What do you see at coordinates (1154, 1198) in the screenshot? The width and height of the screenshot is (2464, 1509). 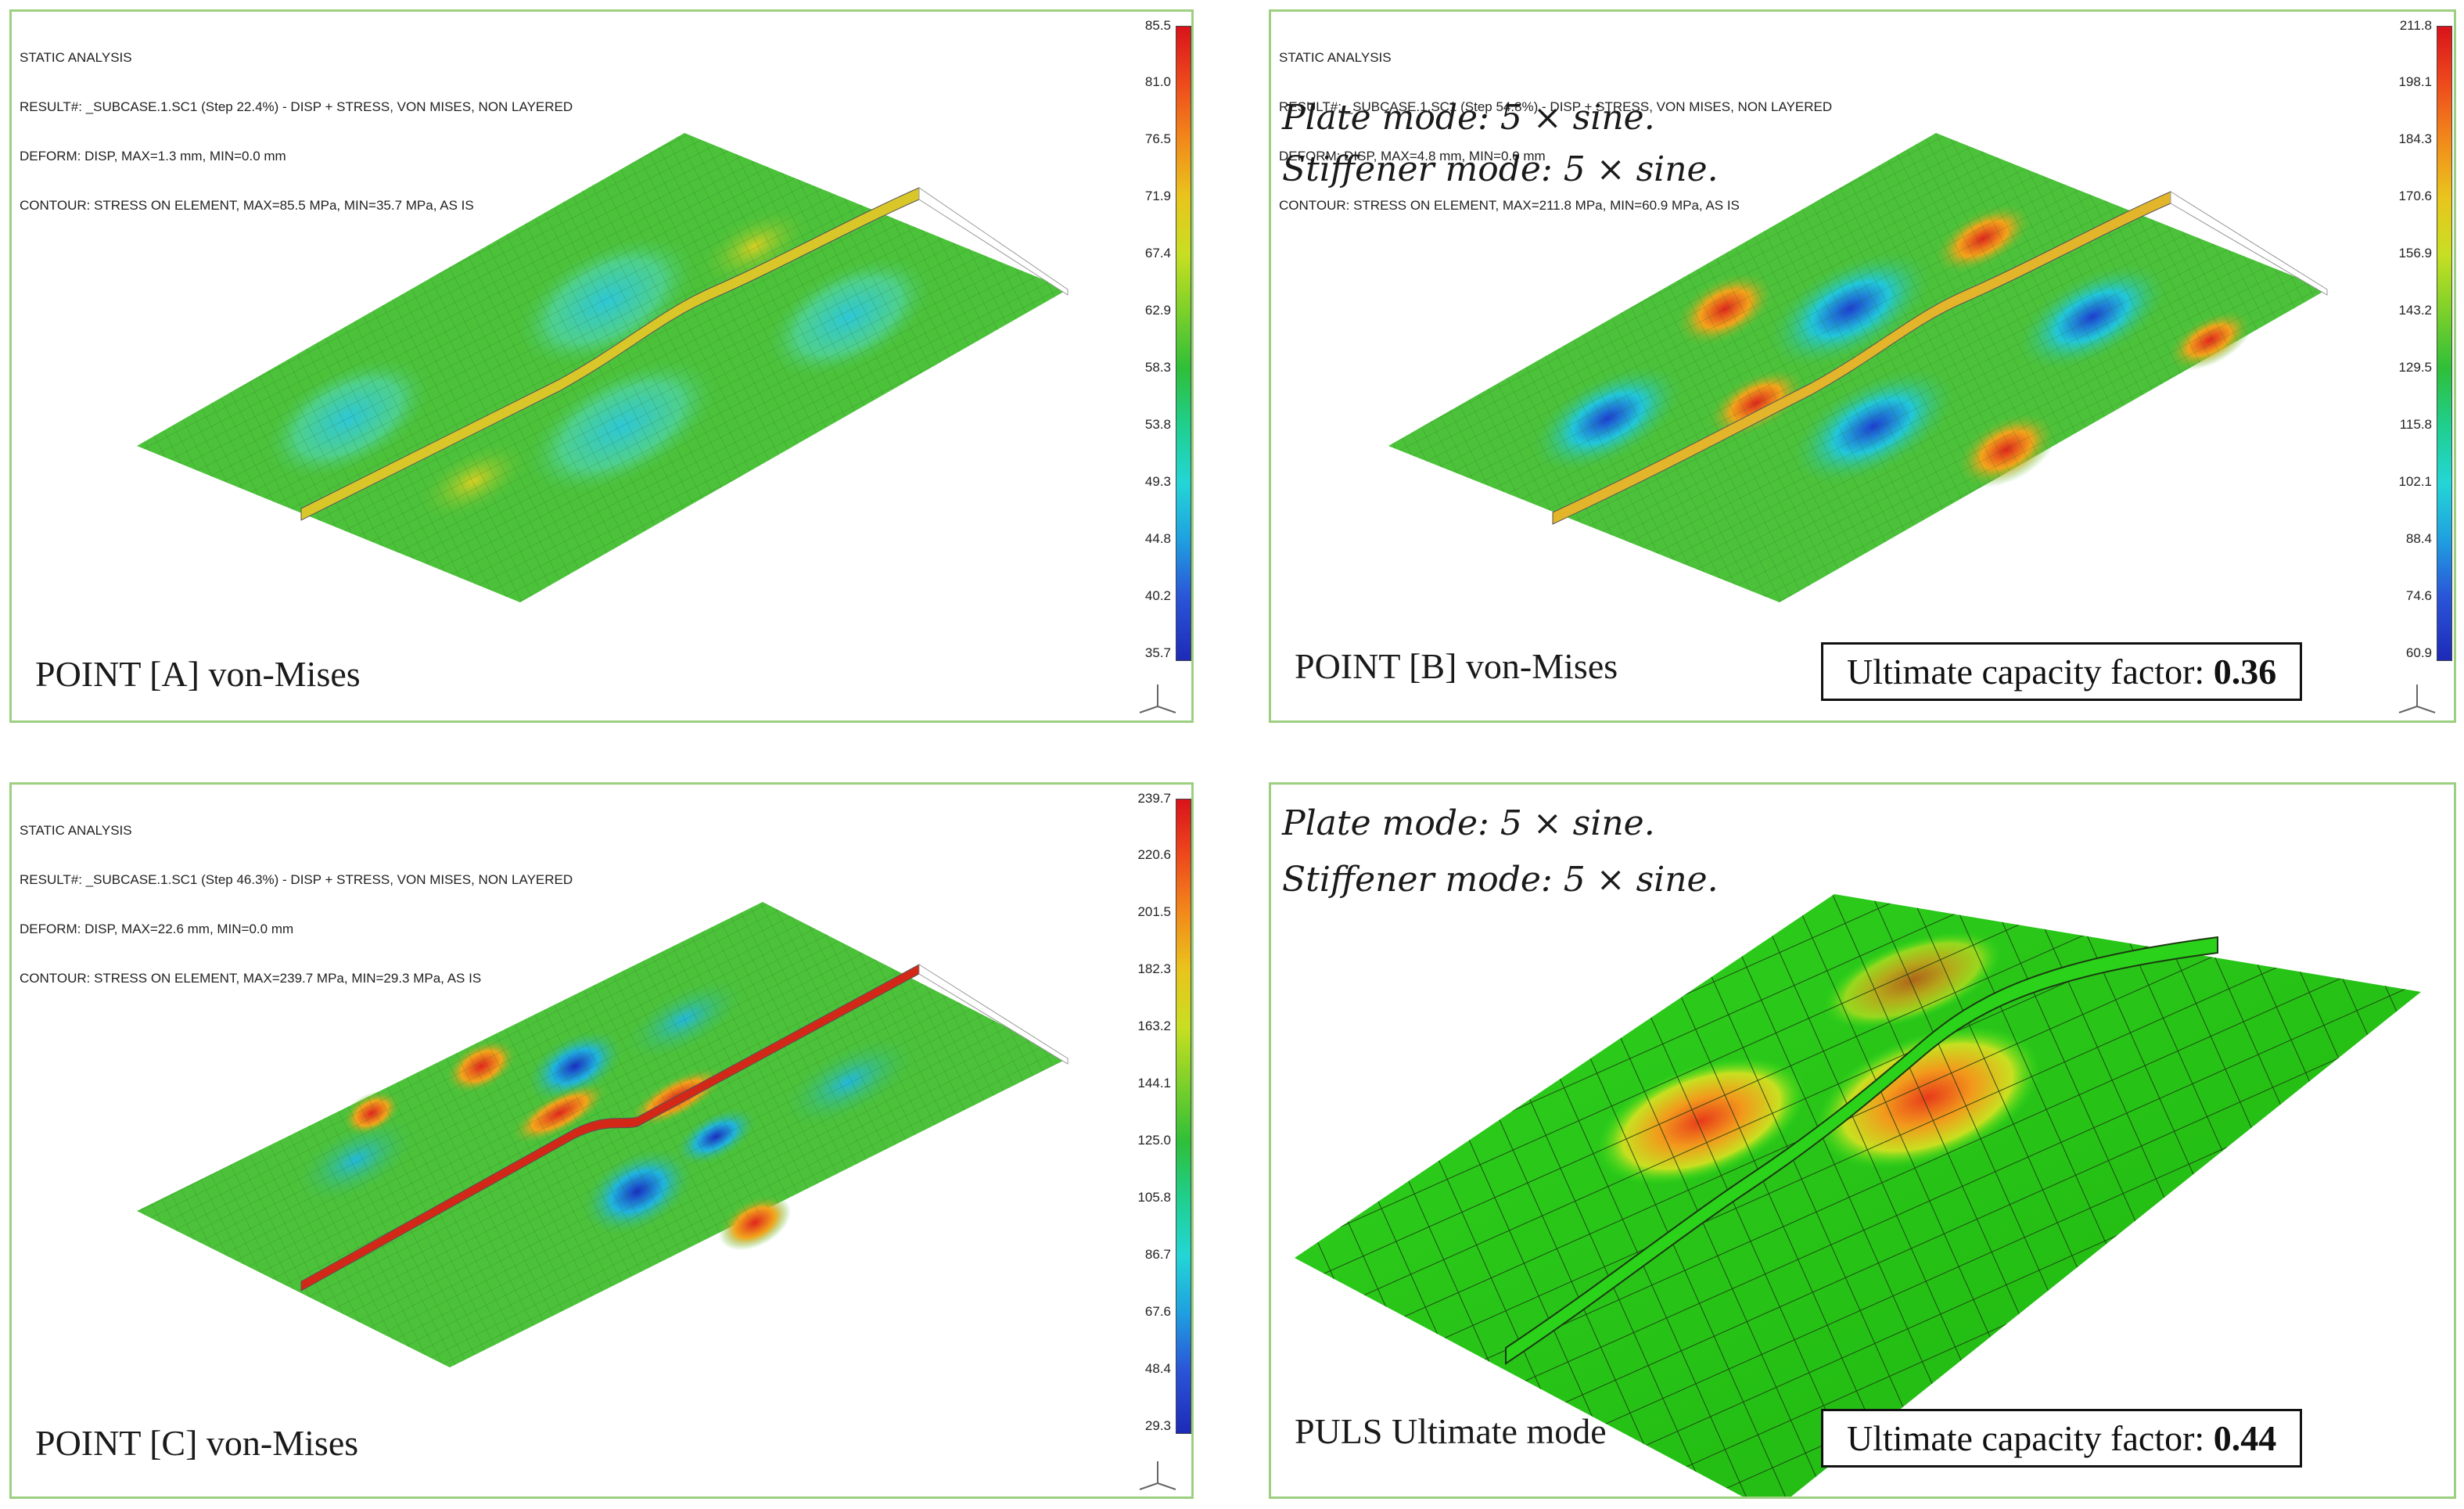 I see `tick-label: 105.8` at bounding box center [1154, 1198].